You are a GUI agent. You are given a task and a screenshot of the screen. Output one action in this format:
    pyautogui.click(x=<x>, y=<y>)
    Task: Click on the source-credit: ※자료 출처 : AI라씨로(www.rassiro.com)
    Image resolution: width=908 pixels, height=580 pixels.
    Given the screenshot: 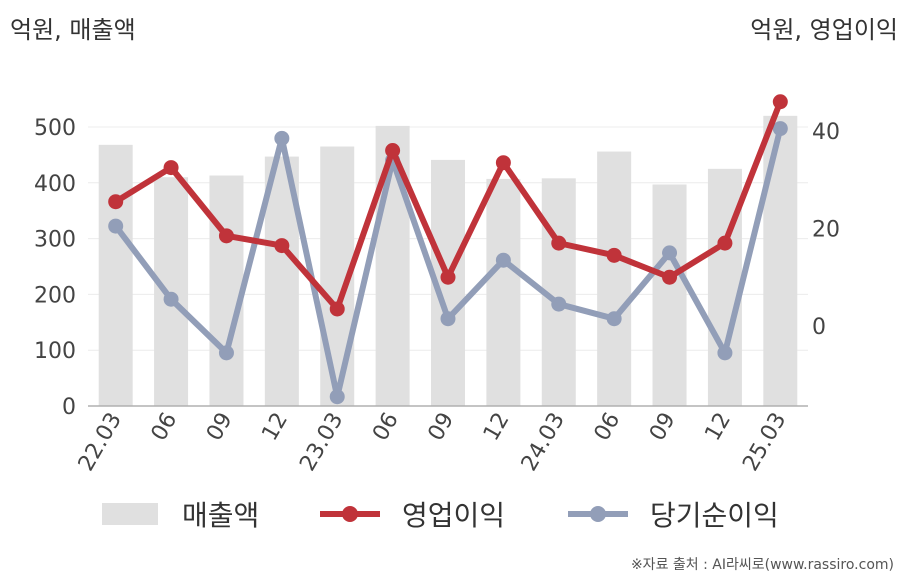 What is the action you would take?
    pyautogui.click(x=762, y=565)
    